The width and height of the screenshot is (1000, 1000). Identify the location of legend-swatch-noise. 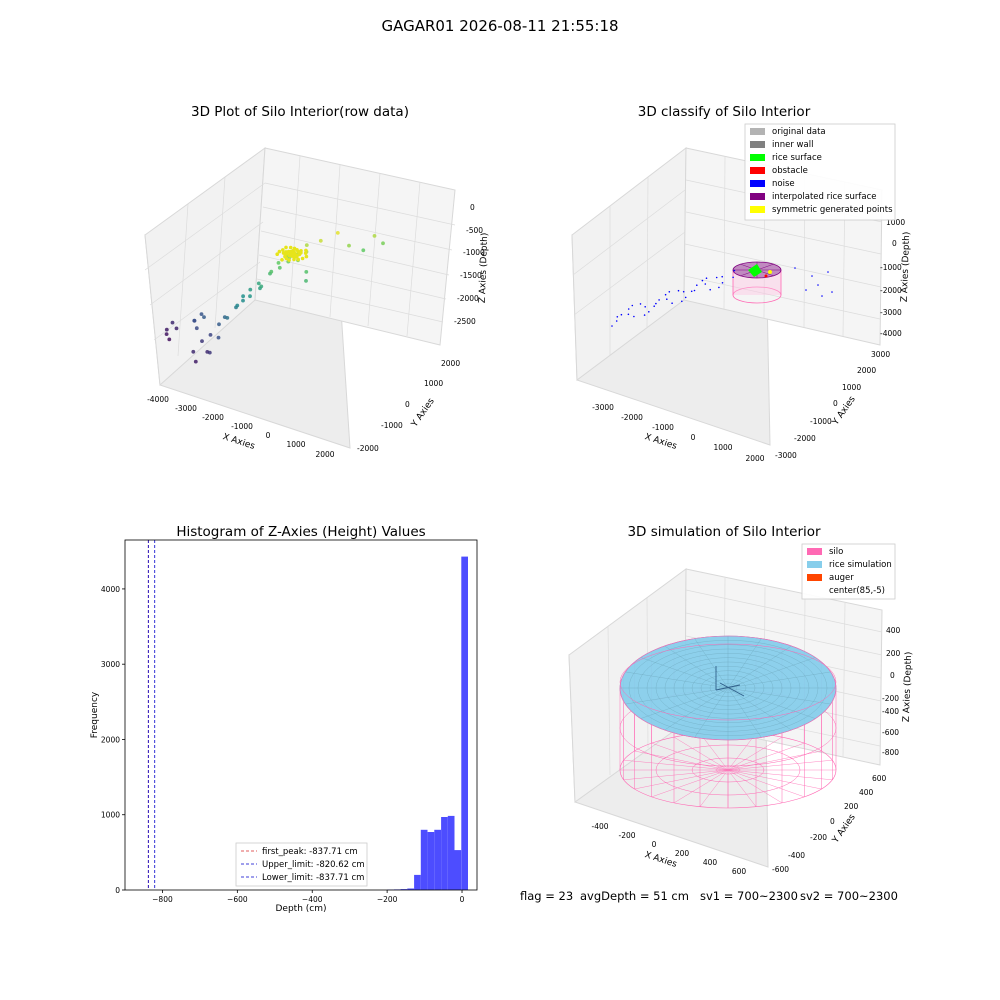
(757, 183).